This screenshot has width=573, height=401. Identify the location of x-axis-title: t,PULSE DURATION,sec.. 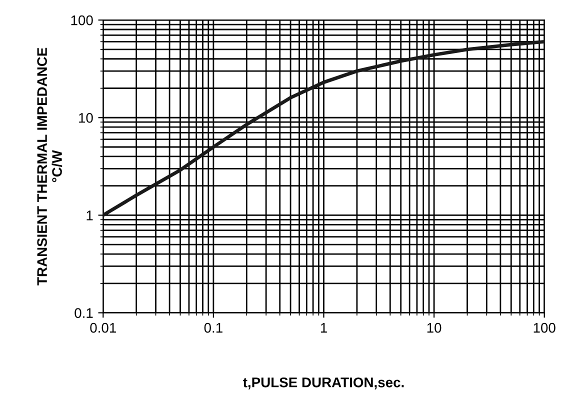
(323, 383).